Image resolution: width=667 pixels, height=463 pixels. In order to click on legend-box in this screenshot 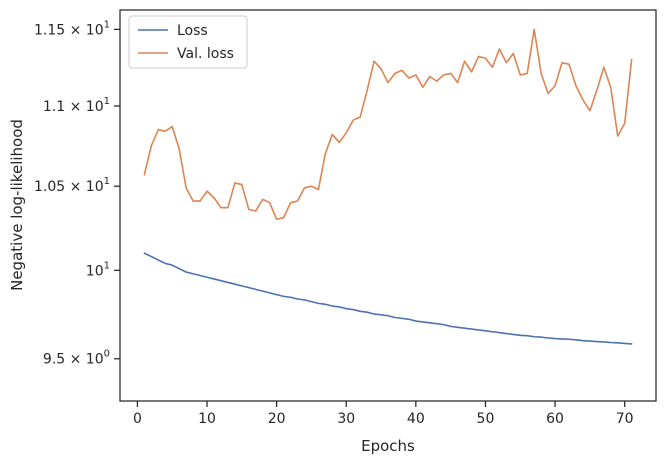, I will do `click(188, 42)`.